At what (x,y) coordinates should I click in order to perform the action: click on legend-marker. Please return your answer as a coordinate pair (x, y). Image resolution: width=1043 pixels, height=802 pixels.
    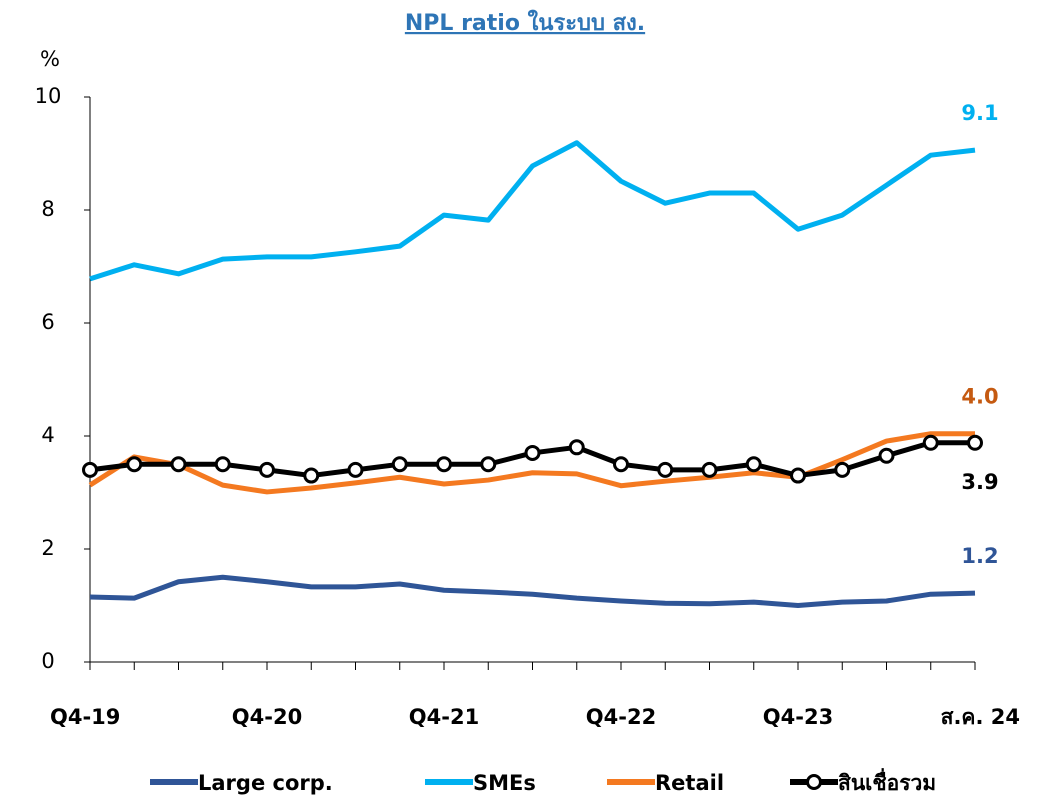
    Looking at the image, I should click on (814, 782).